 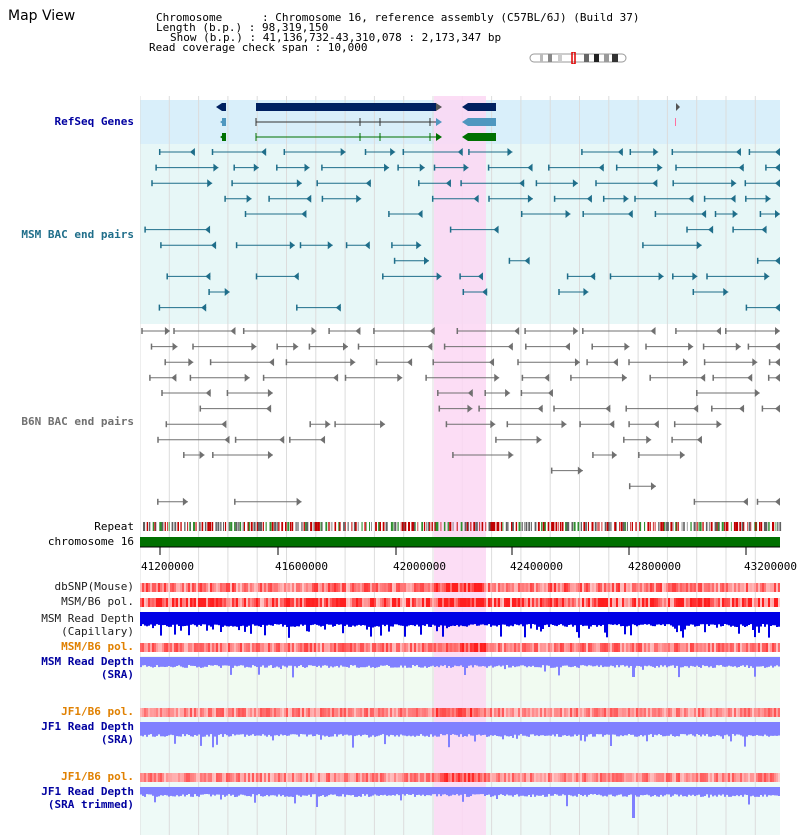 What do you see at coordinates (77, 421) in the screenshot?
I see `b6n-bac-label: B6N BAC end pairs` at bounding box center [77, 421].